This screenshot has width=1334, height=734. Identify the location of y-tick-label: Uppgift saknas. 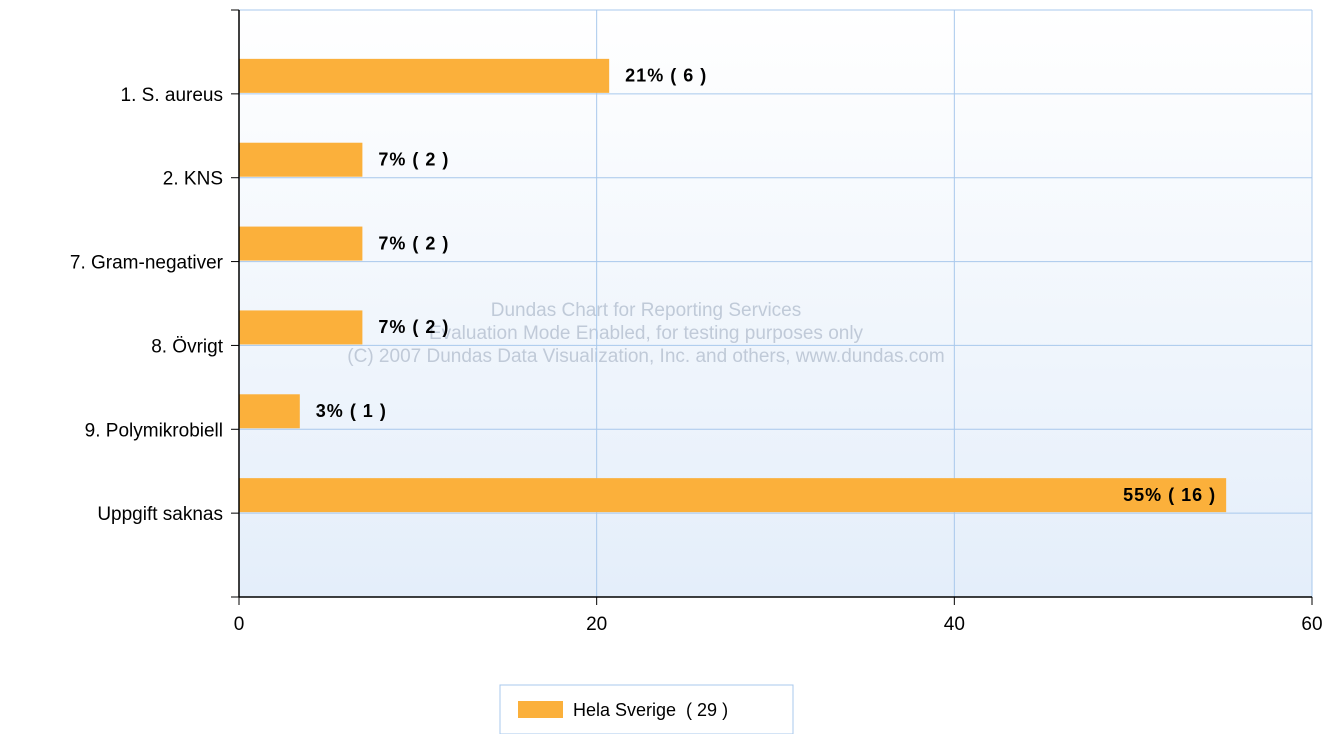
(160, 514).